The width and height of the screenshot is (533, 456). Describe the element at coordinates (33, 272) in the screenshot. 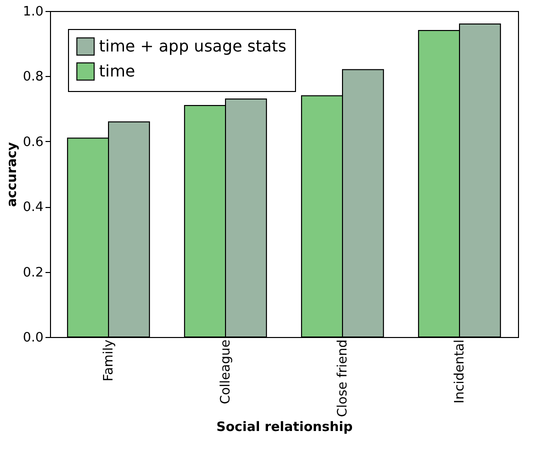

I see `y-tick-label: 0.2` at that location.